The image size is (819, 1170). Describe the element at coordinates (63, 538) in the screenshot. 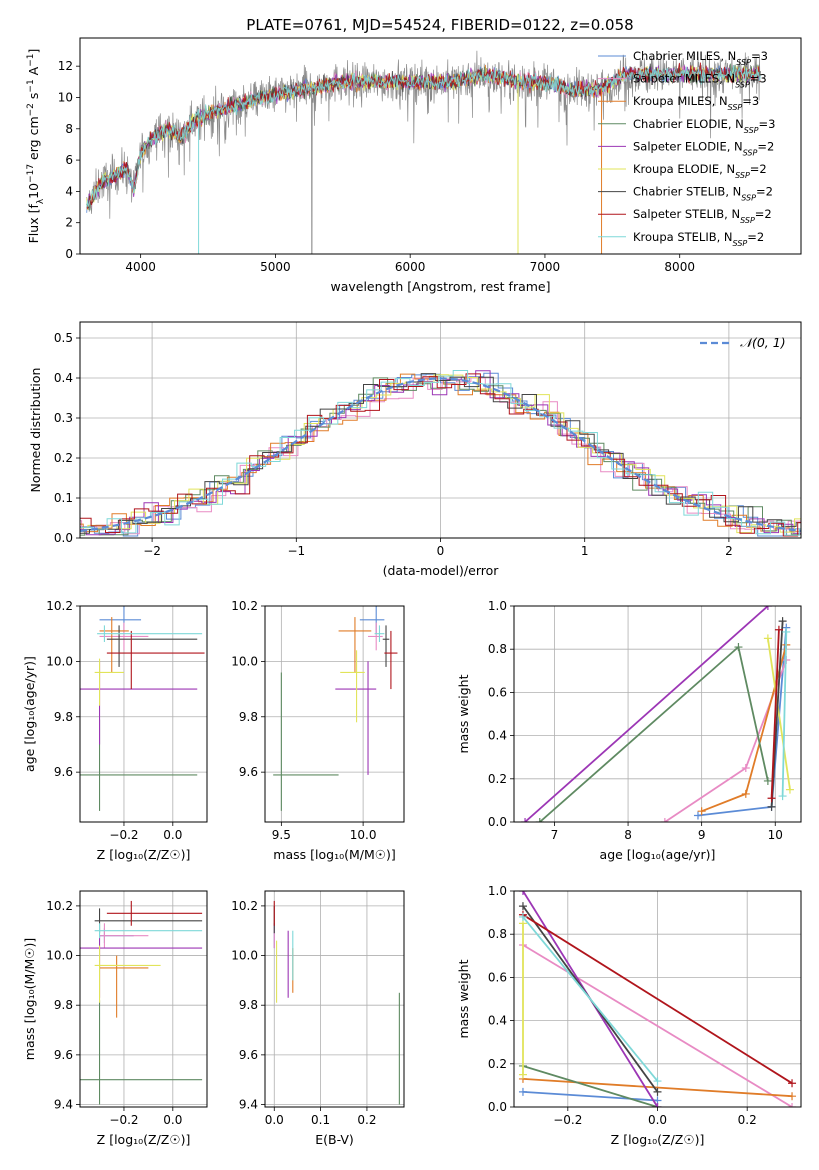

I see `y-tick-label: 0.0` at that location.